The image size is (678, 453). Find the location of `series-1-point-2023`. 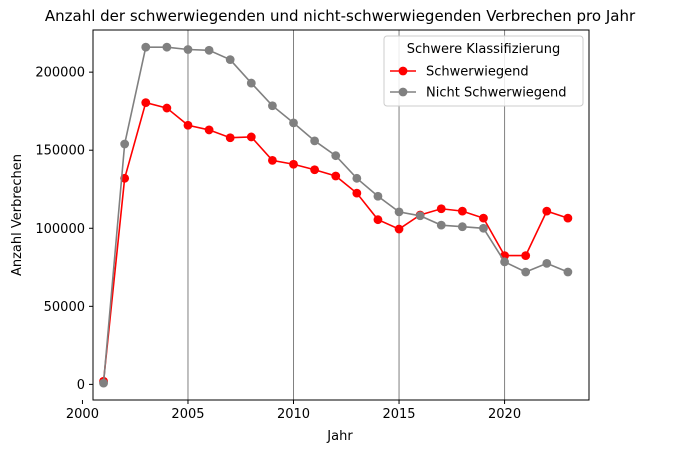

series-1-point-2023 is located at coordinates (568, 218).